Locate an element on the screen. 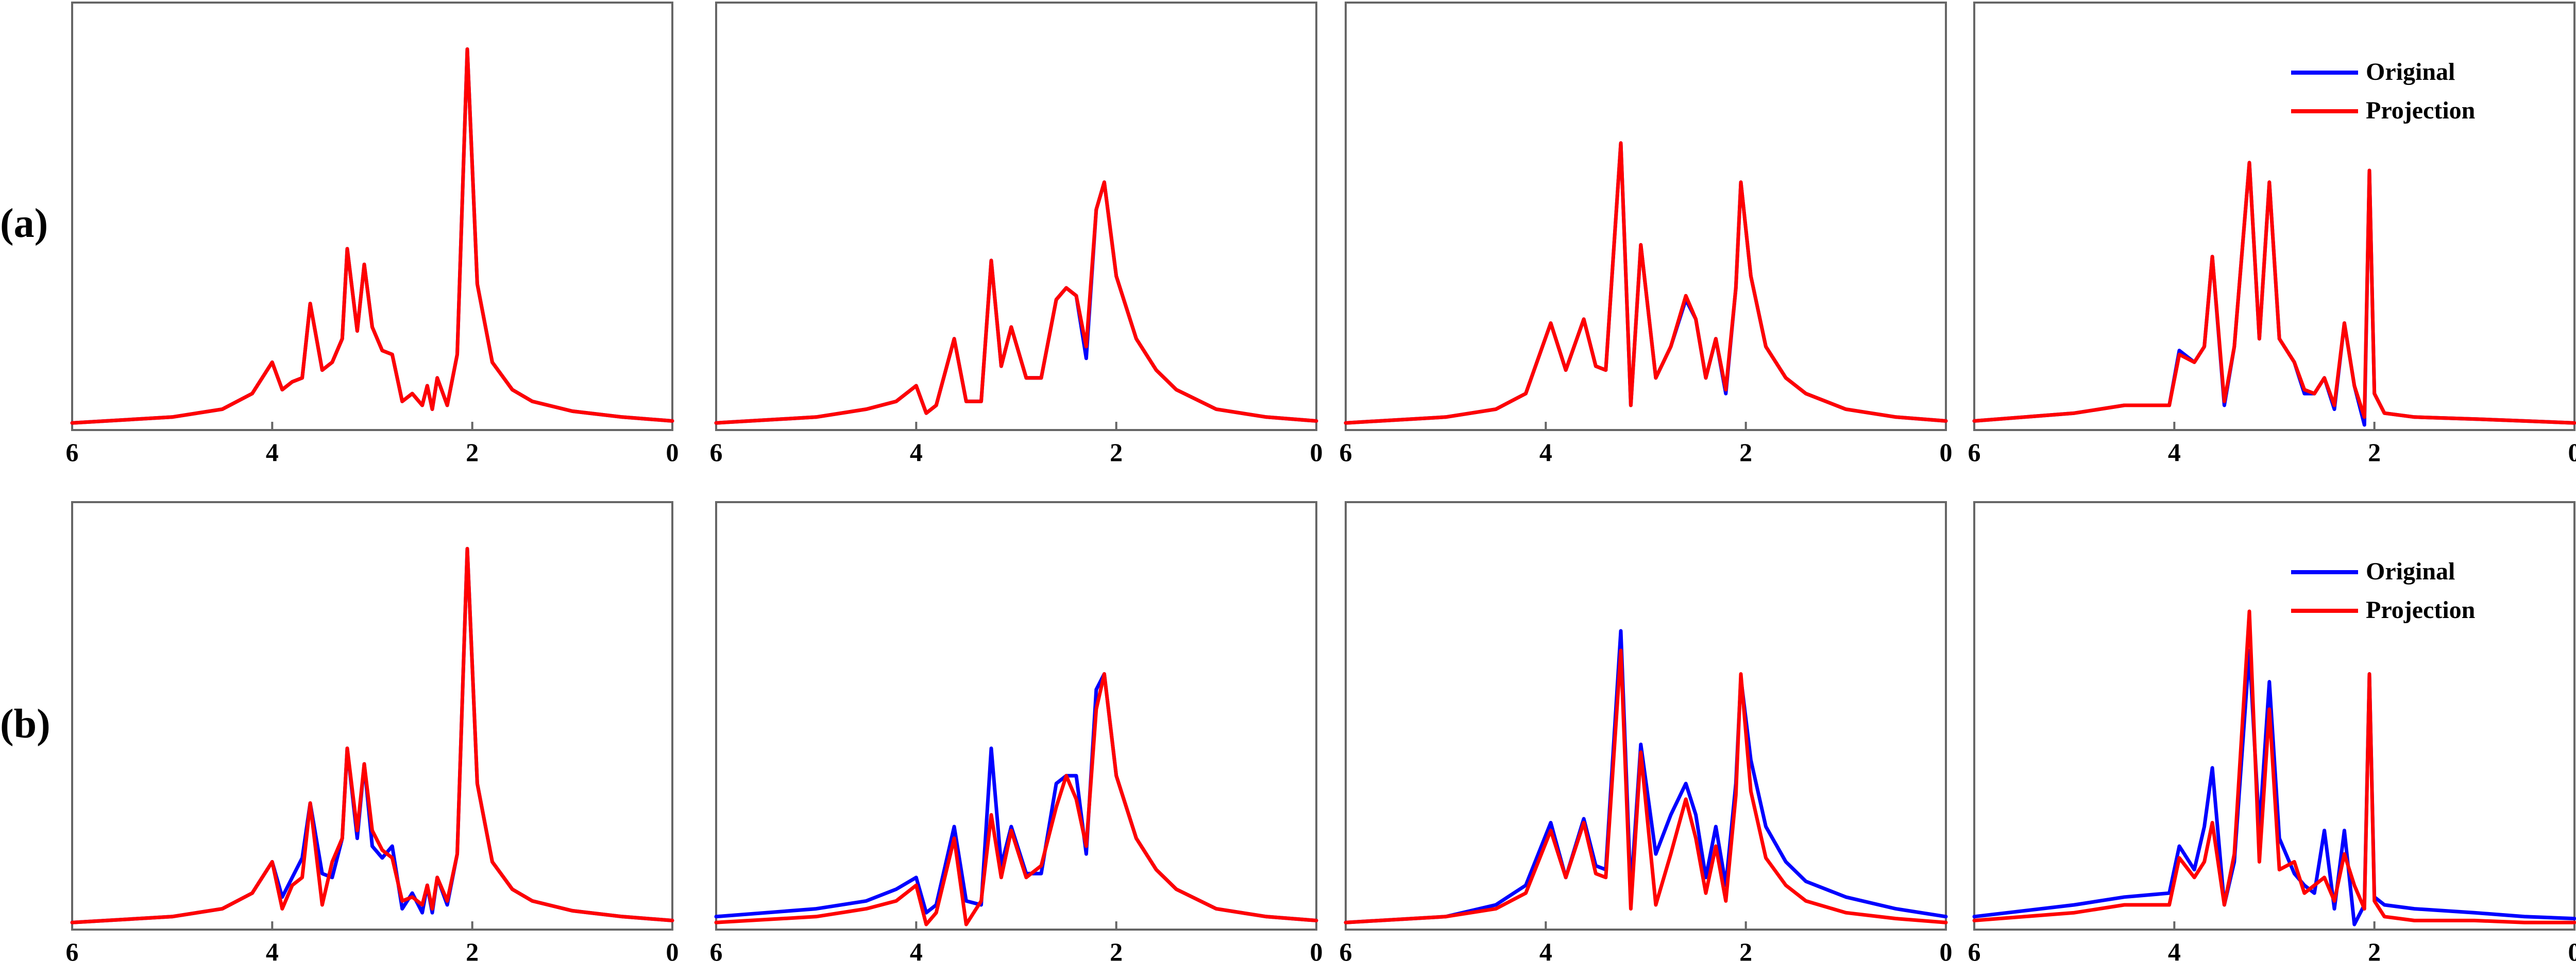 Image resolution: width=2576 pixels, height=978 pixels. row-label-b: (b) is located at coordinates (25, 724).